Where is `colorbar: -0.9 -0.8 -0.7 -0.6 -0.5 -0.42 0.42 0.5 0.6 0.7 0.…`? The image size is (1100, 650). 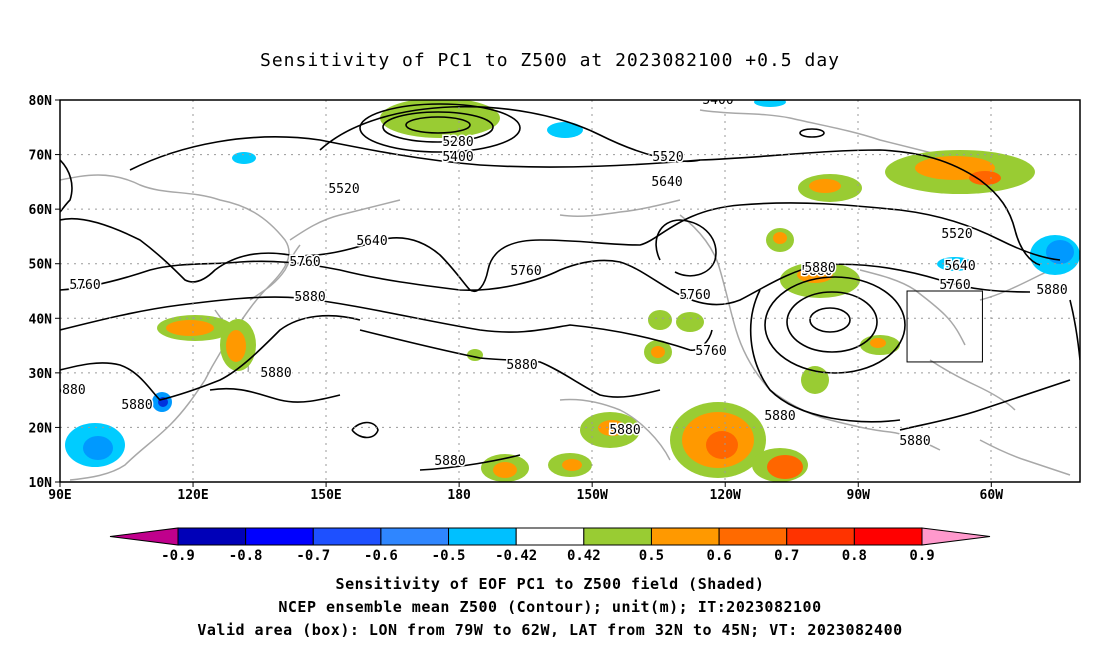 colorbar: -0.9 -0.8 -0.7 -0.6 -0.5 -0.42 0.42 0.5 0.6 0.7 0.… is located at coordinates (550, 545).